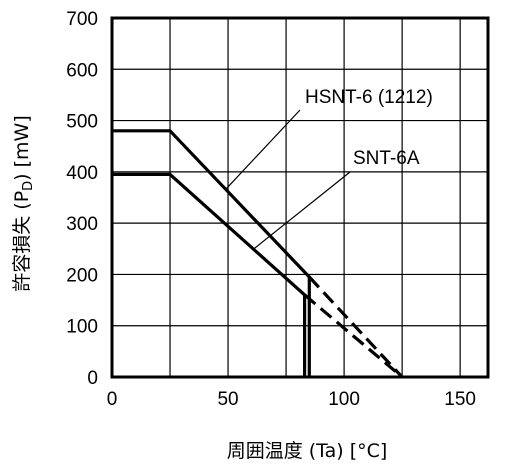  I want to click on y-tick-label-500: 500, so click(82, 122).